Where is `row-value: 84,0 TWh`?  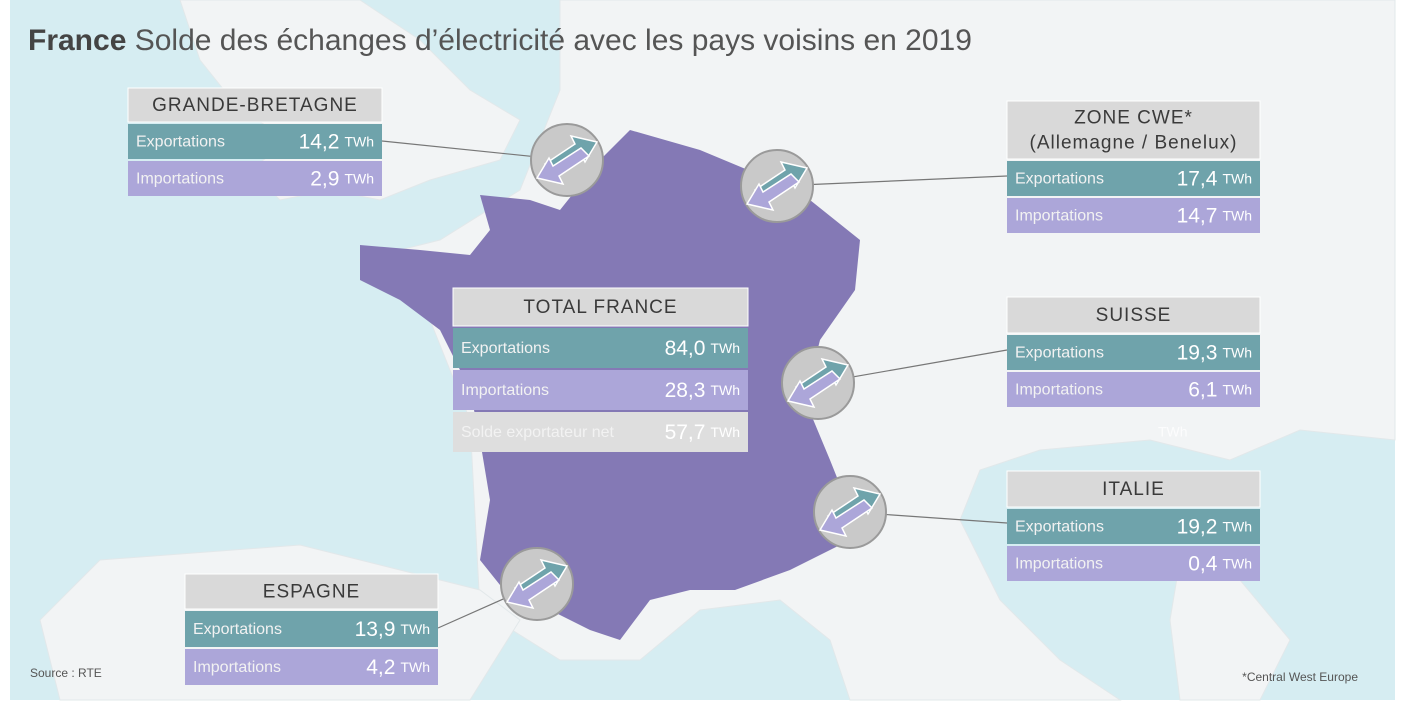
row-value: 84,0 TWh is located at coordinates (702, 348).